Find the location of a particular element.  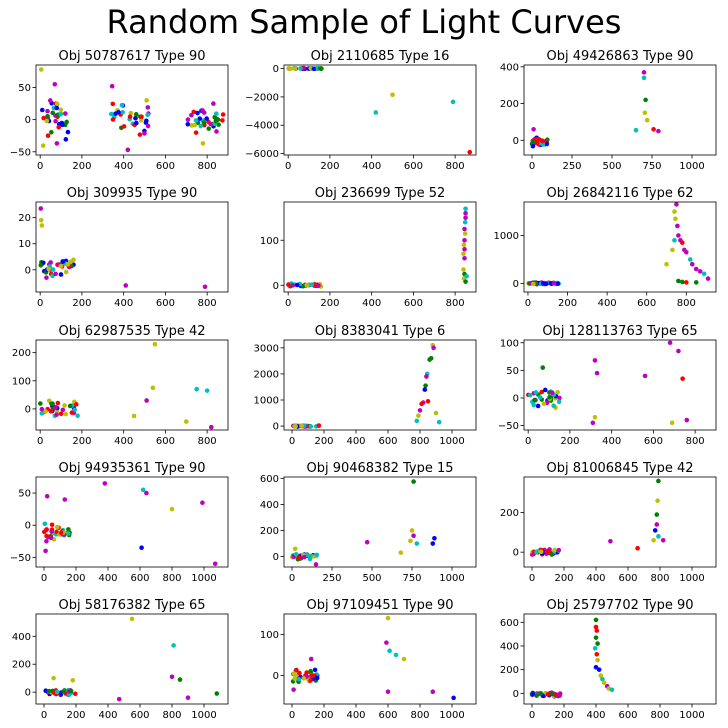

panel-title: Obj 2110685 Type 16 is located at coordinates (380, 56).